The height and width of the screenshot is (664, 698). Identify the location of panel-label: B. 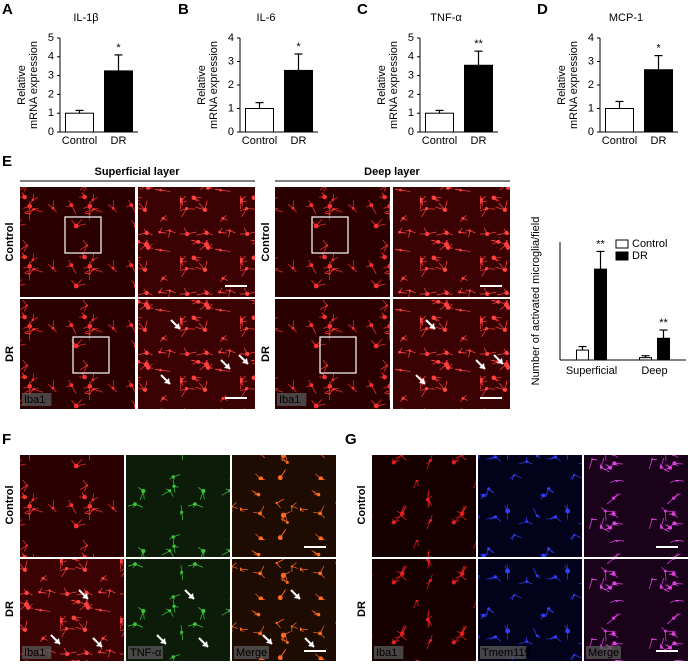
(183, 9).